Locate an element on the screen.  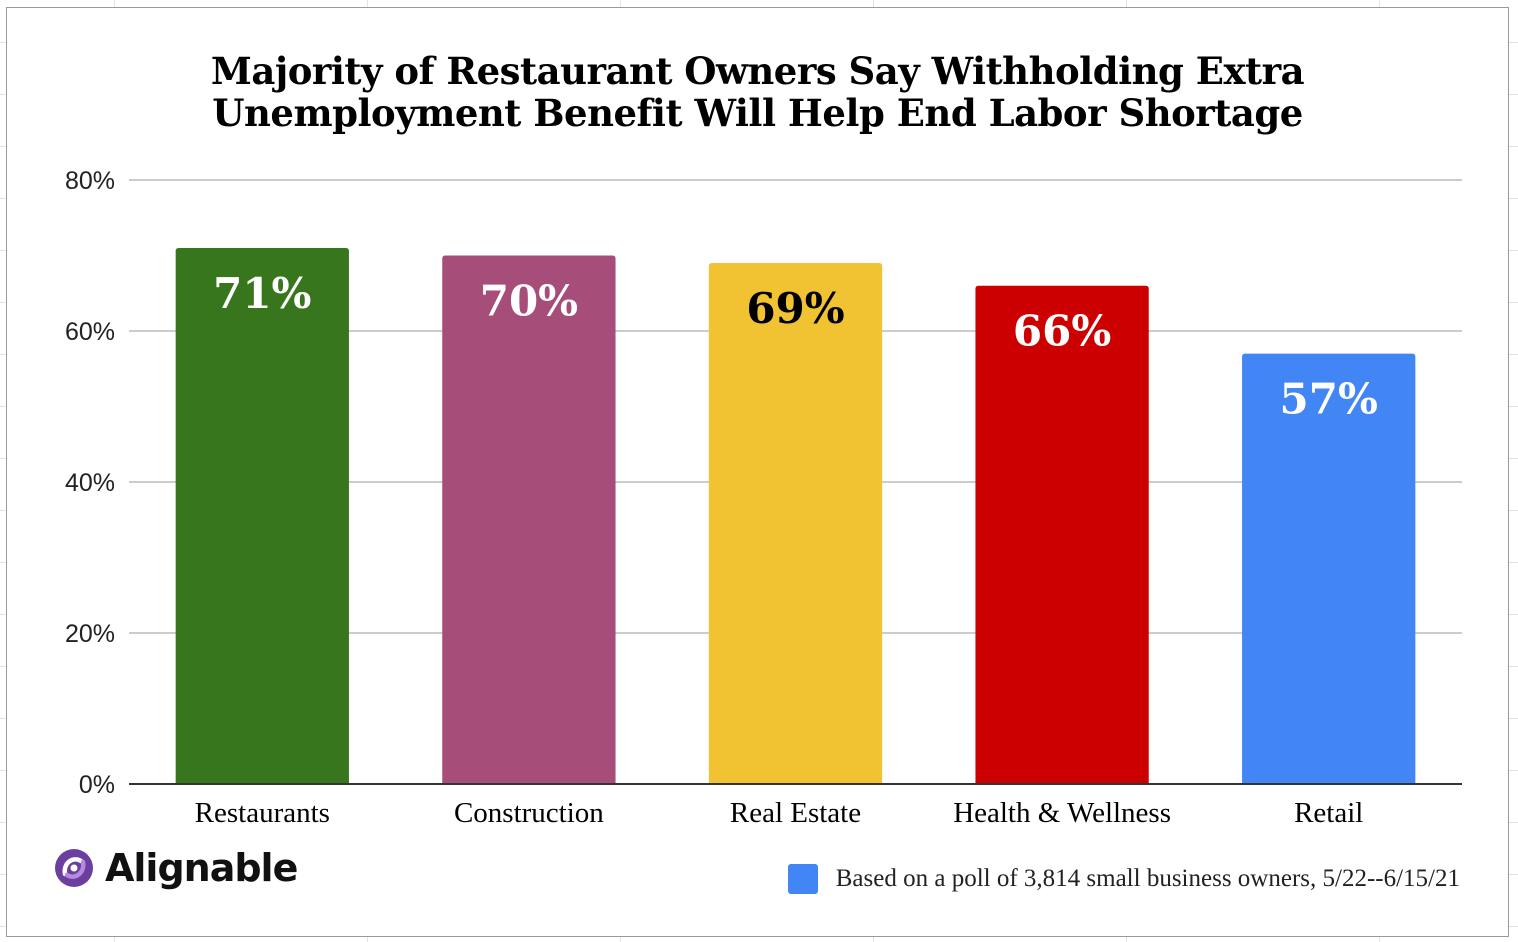
x-tick-label: Construction is located at coordinates (529, 813).